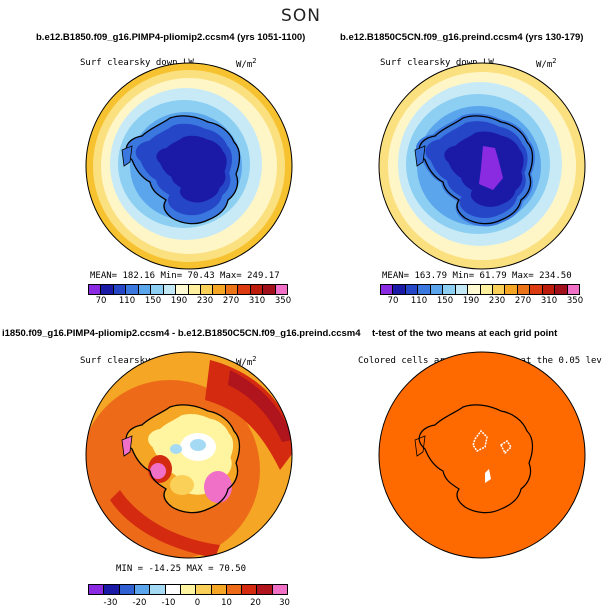  Describe the element at coordinates (189, 166) in the screenshot. I see `panel1-map` at that location.